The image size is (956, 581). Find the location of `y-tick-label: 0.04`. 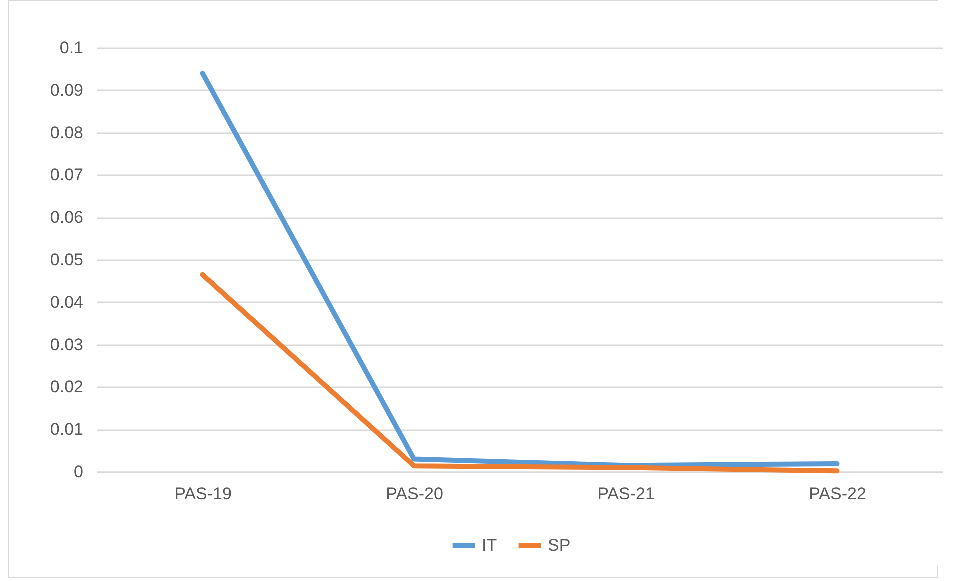

y-tick-label: 0.04 is located at coordinates (67, 302).